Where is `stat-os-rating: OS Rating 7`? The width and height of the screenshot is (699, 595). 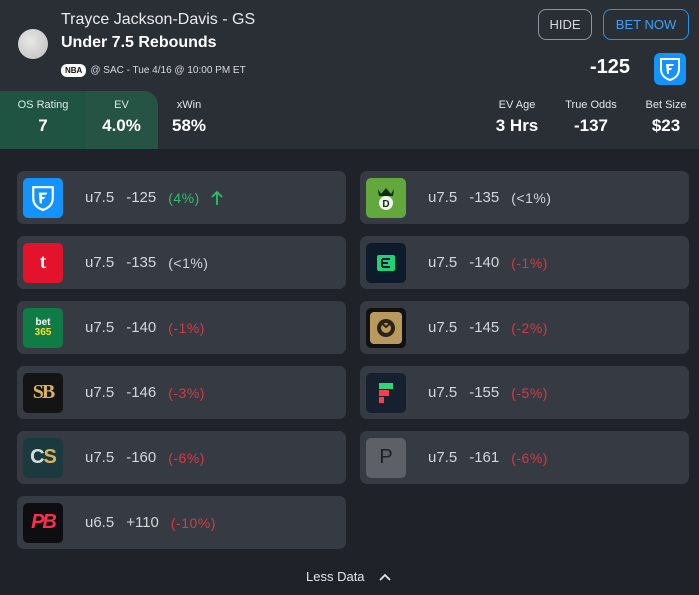
stat-os-rating: OS Rating 7 is located at coordinates (43, 117).